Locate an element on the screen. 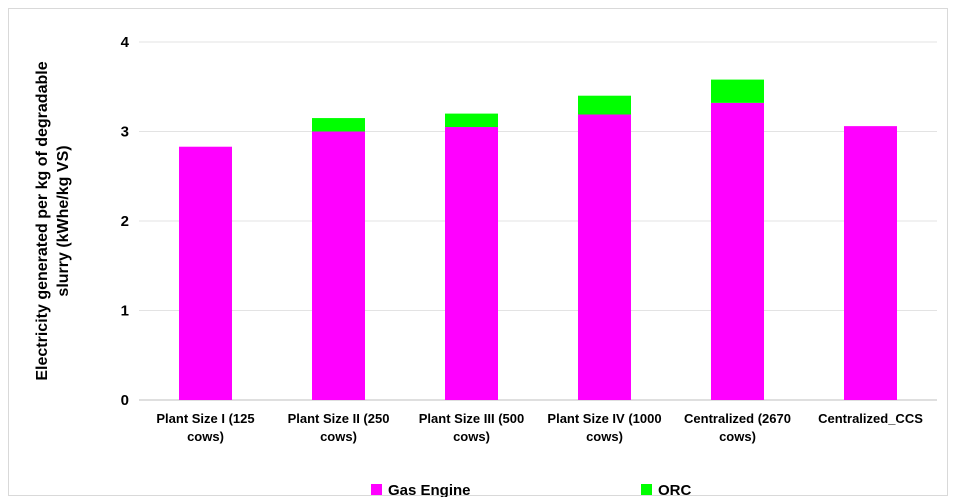 This screenshot has height=502, width=954. legend-label: ORC is located at coordinates (675, 489).